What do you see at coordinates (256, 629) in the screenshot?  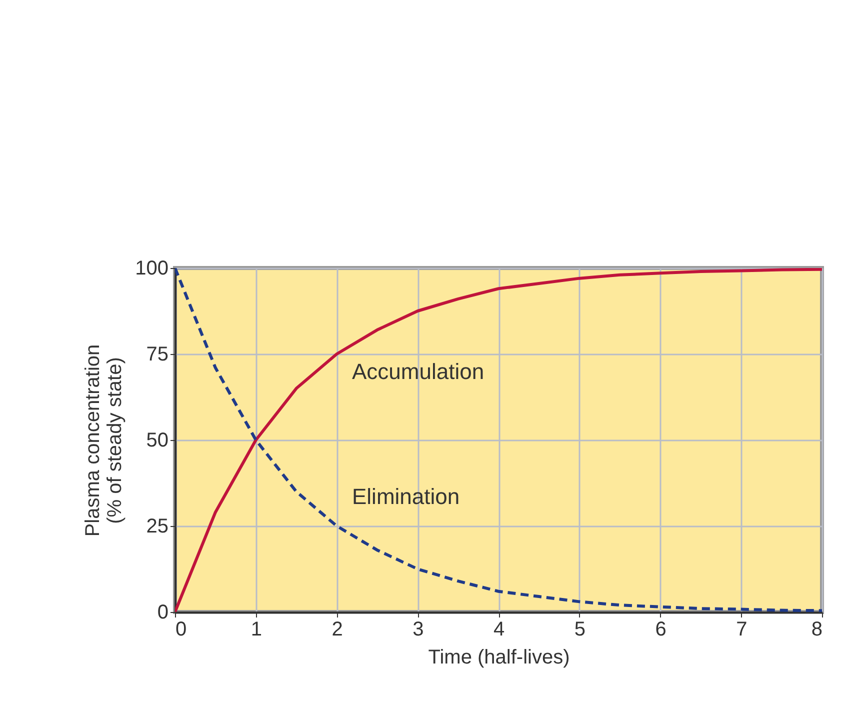 I see `x-tick-label: 1` at bounding box center [256, 629].